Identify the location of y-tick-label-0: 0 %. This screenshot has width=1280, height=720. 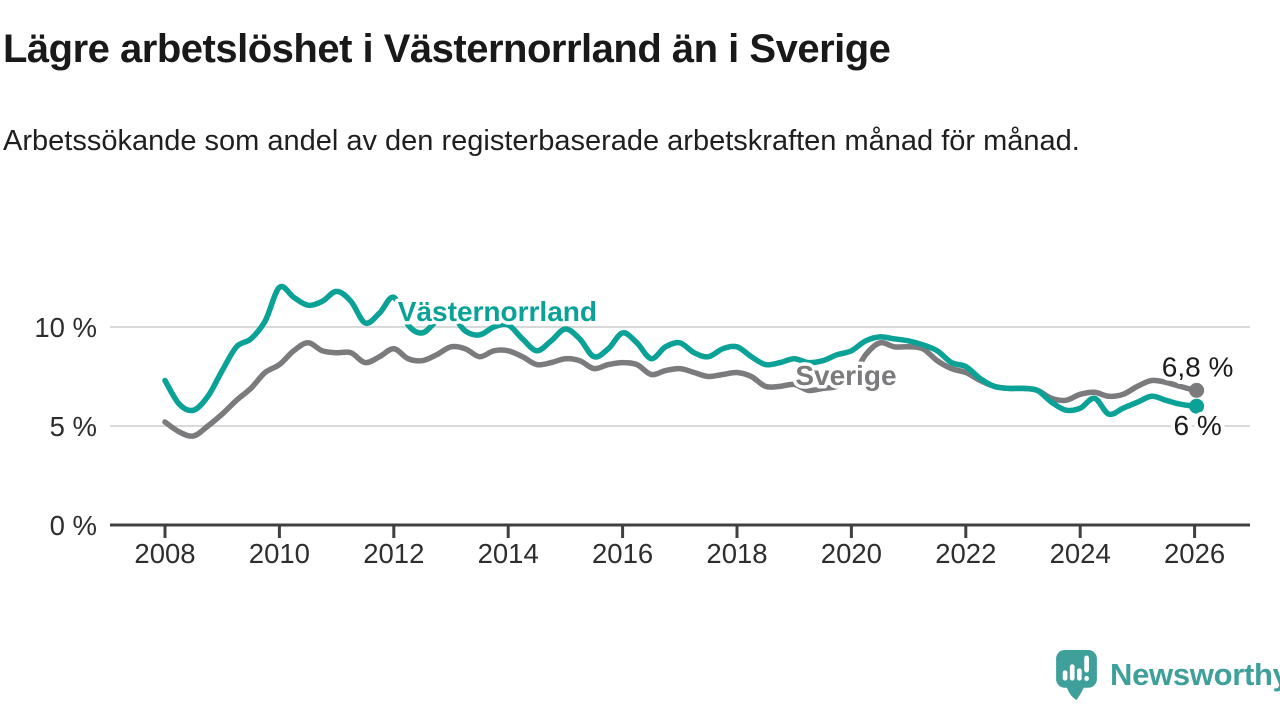
(73, 525).